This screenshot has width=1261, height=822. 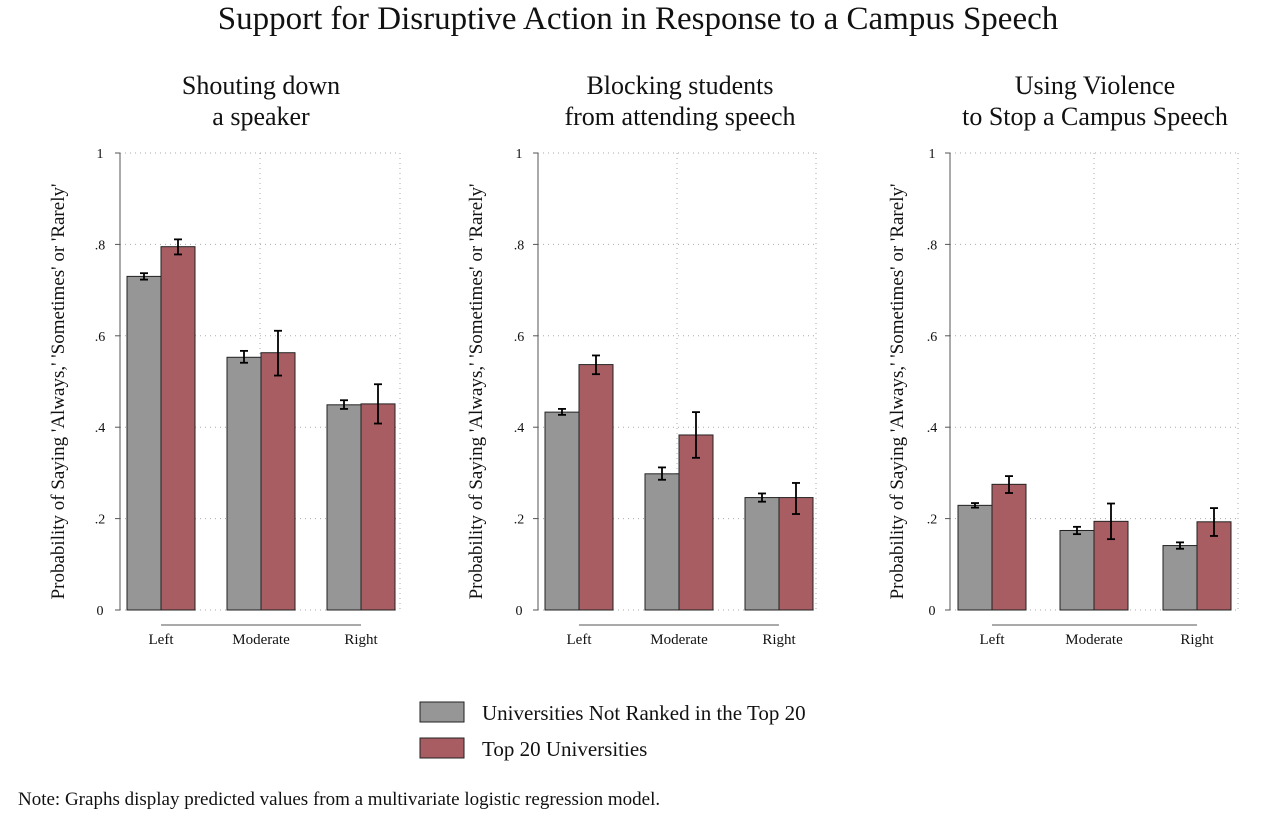 I want to click on panel-title-line: Using Violence, so click(x=1095, y=85).